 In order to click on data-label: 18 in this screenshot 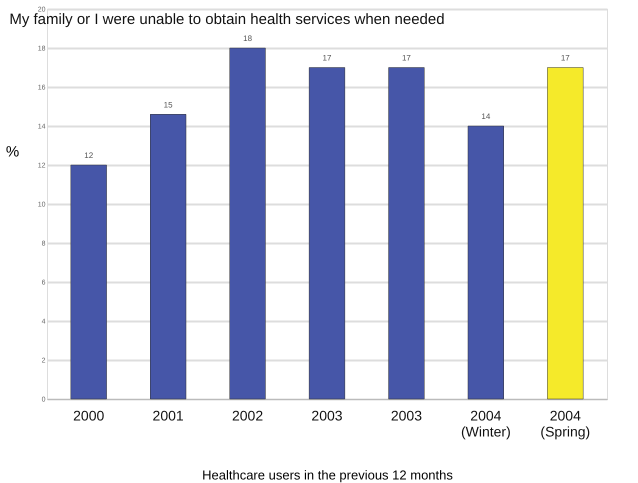, I will do `click(248, 38)`.